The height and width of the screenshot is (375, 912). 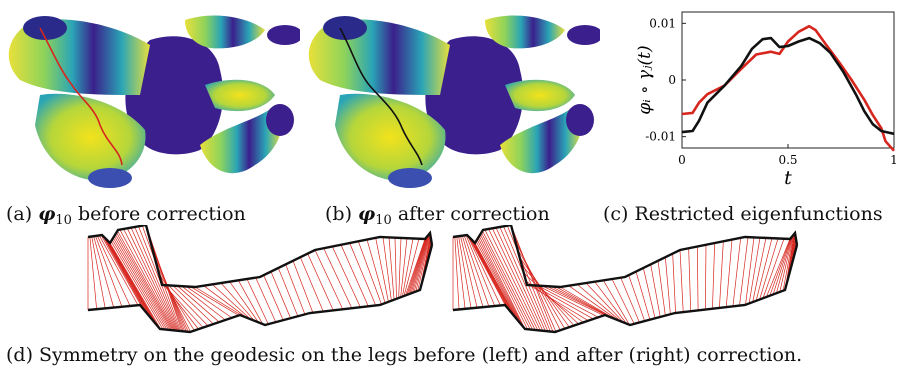 I want to click on geodesic-upper-curve, so click(x=625, y=256).